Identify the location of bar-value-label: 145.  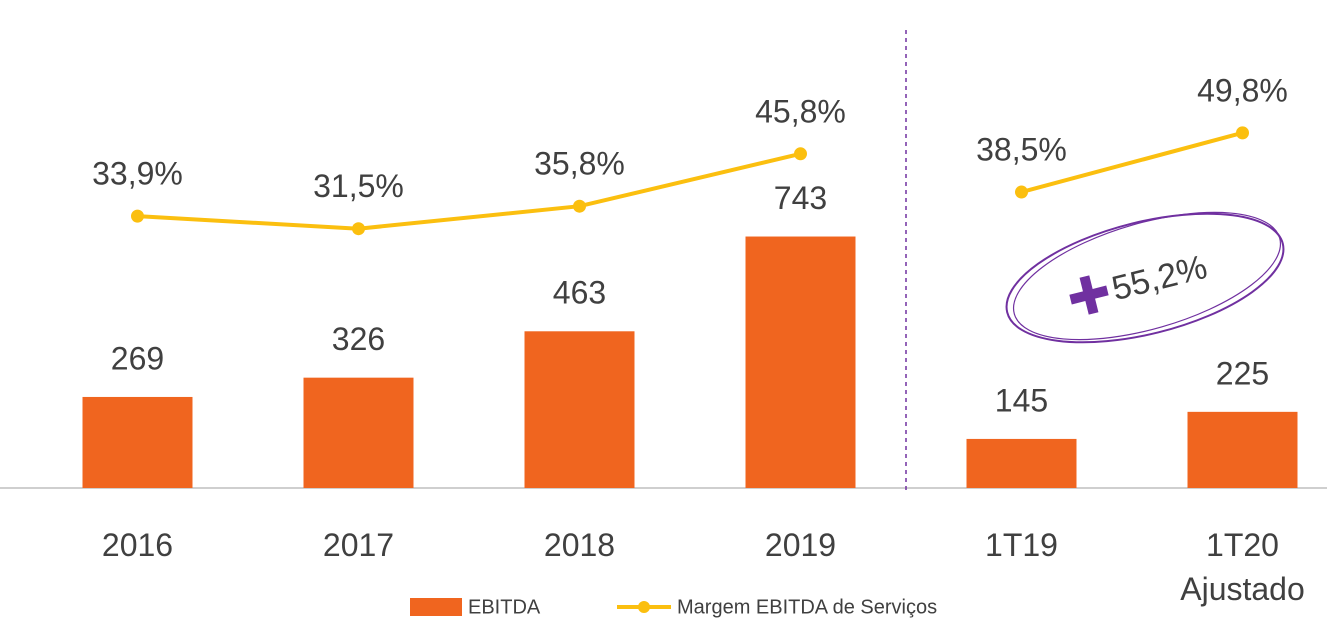
(1021, 400).